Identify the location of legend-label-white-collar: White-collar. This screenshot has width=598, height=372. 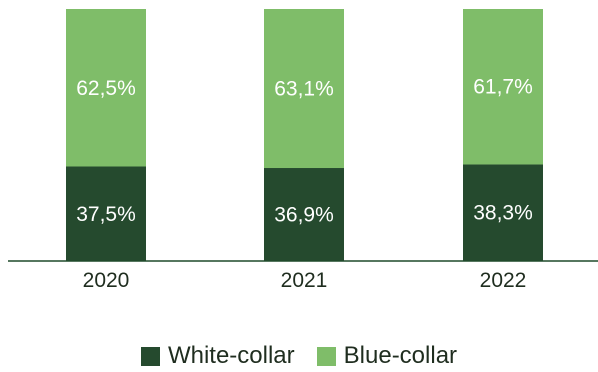
(231, 355).